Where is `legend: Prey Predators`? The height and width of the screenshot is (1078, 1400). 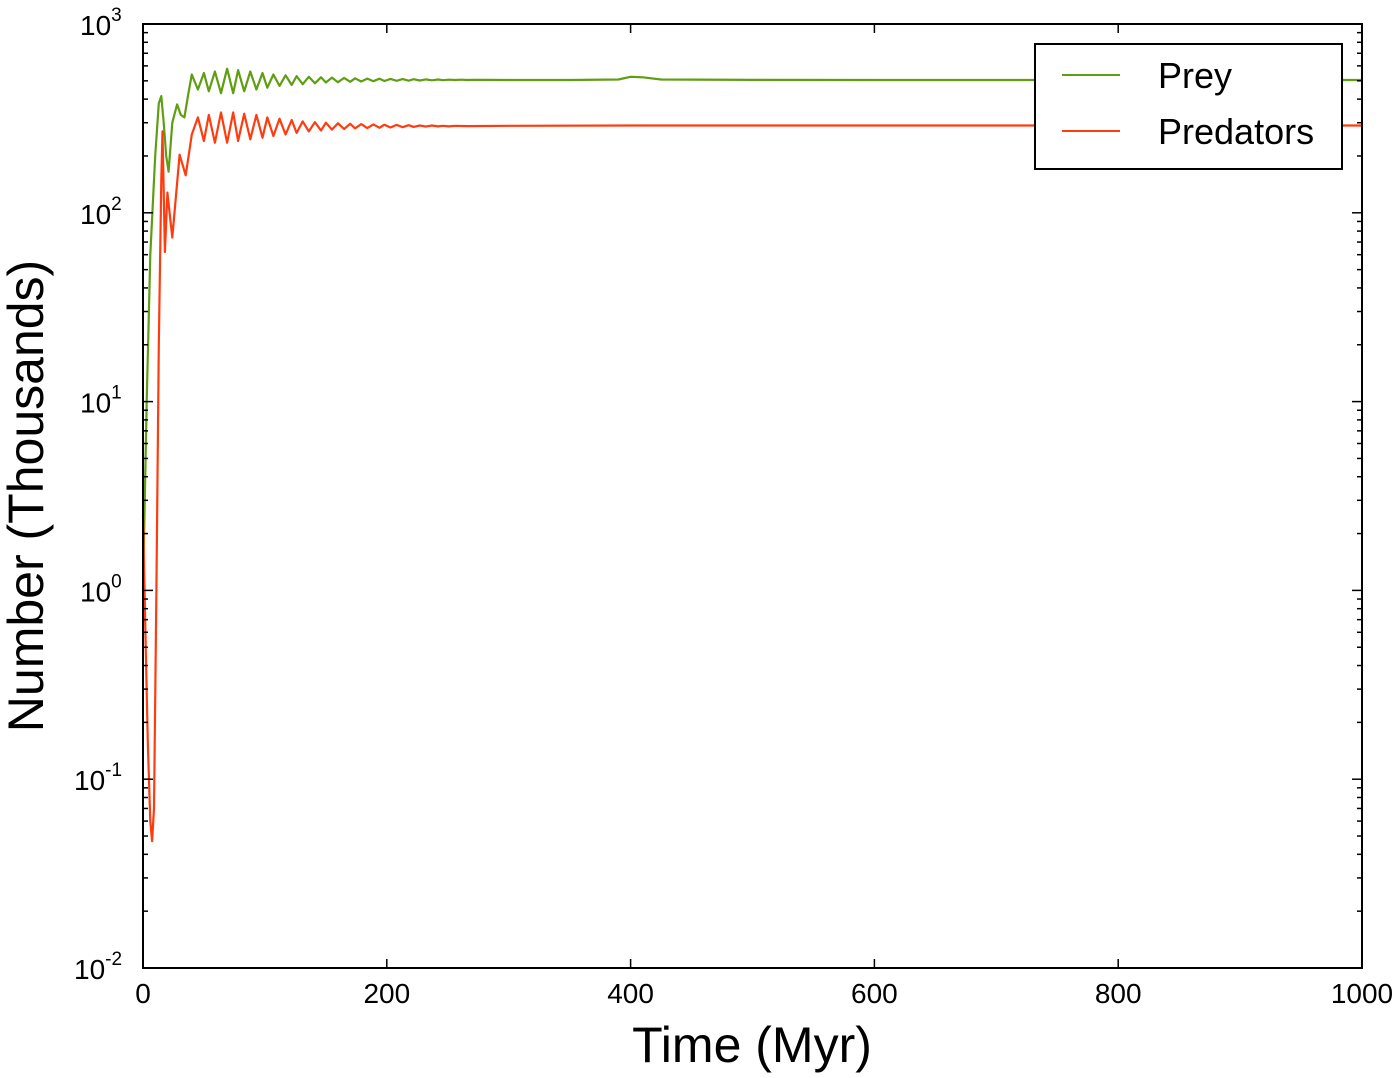
legend: Prey Predators is located at coordinates (1188, 106).